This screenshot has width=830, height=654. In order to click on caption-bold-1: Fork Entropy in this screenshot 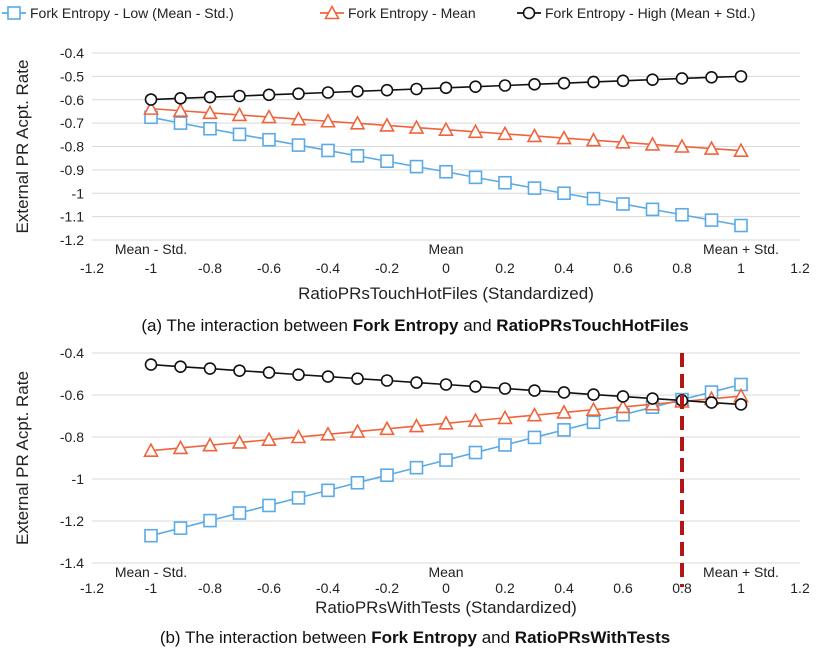, I will do `click(406, 325)`.